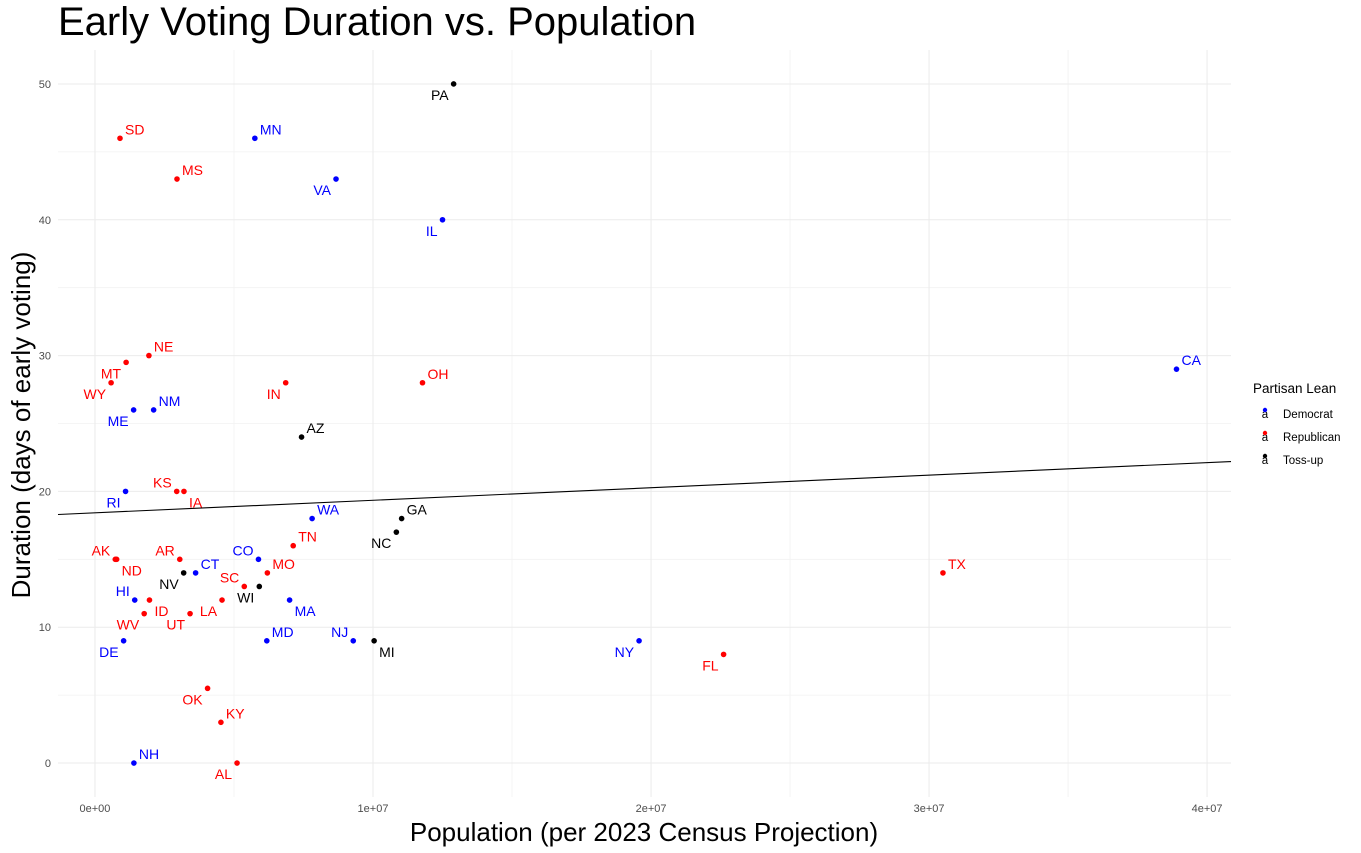 Image resolution: width=1361 pixels, height=853 pixels. Describe the element at coordinates (289, 600) in the screenshot. I see `data-point-ma` at that location.